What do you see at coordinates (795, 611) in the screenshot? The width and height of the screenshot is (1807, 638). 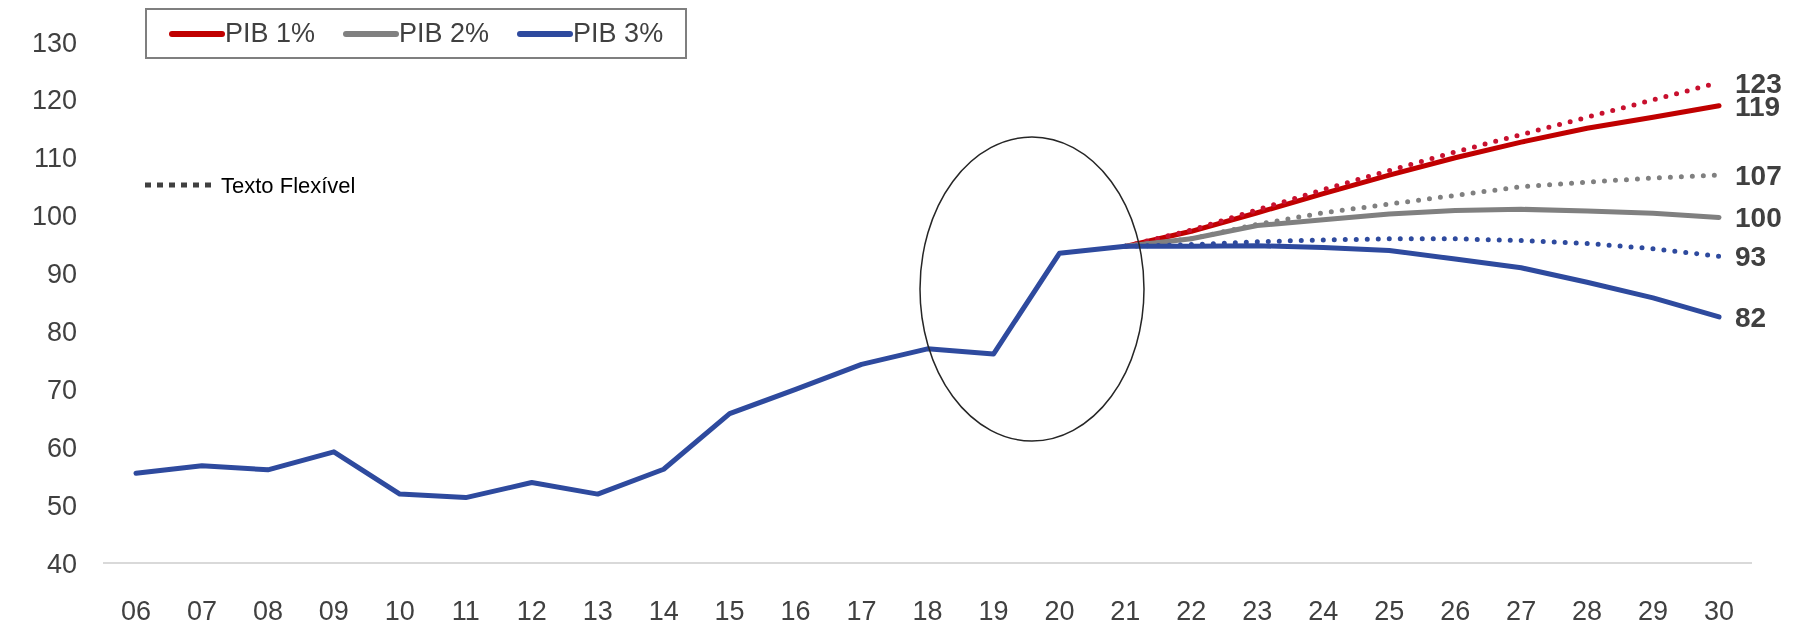 I see `x-tick-label: 16` at bounding box center [795, 611].